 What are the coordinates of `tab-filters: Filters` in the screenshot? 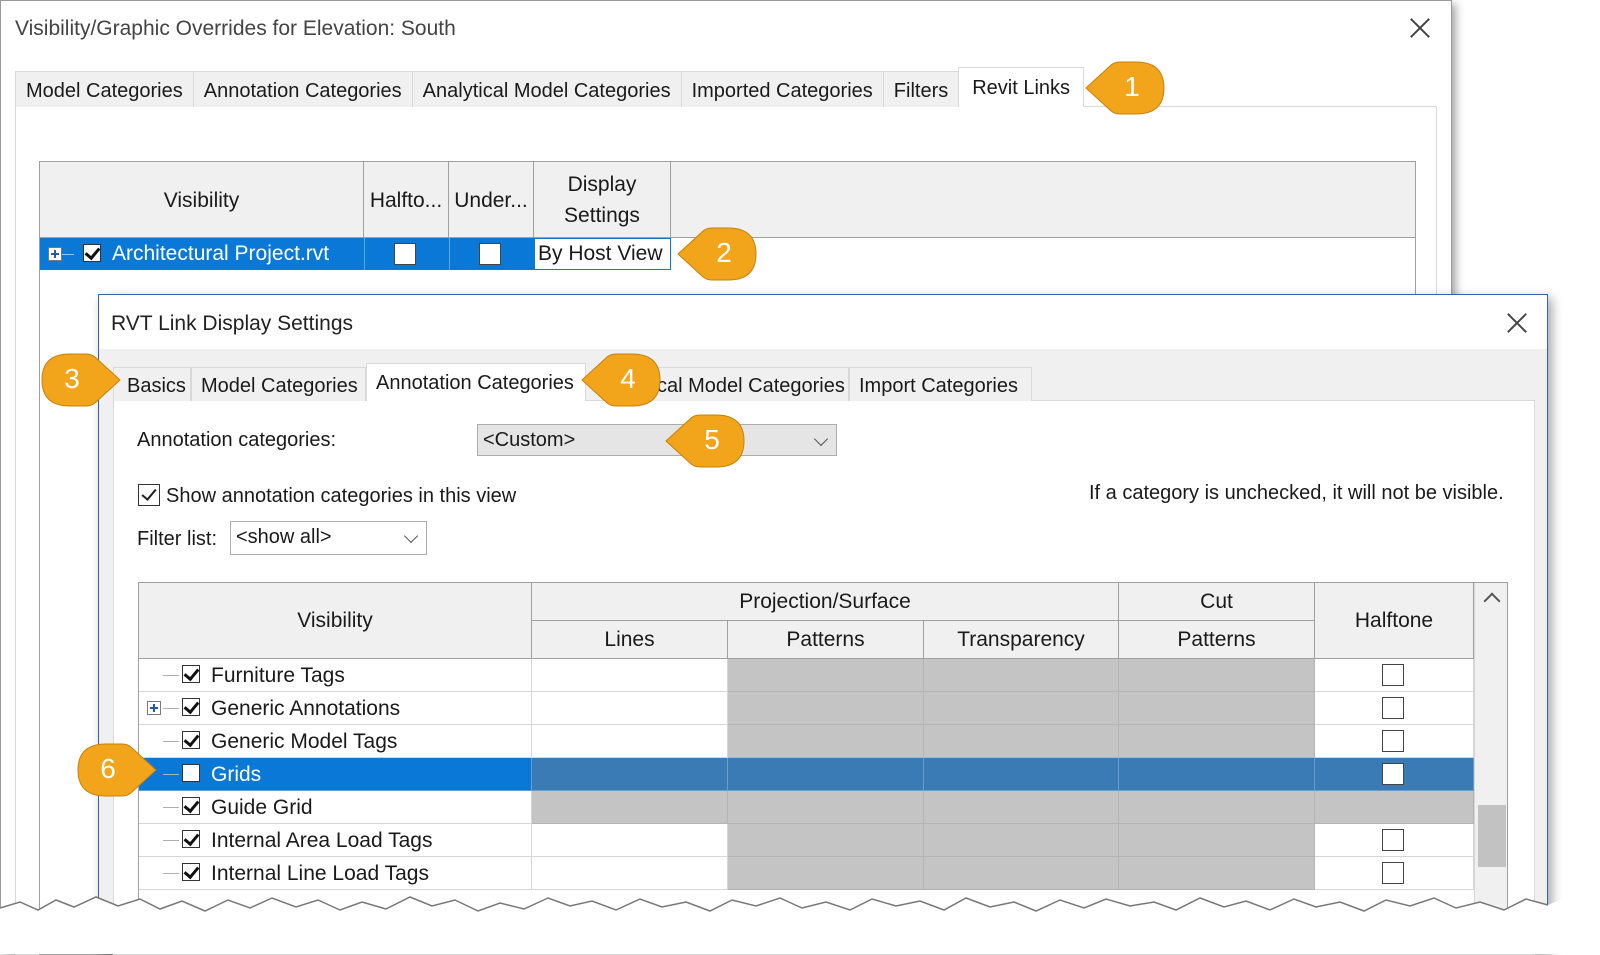 It's located at (921, 89).